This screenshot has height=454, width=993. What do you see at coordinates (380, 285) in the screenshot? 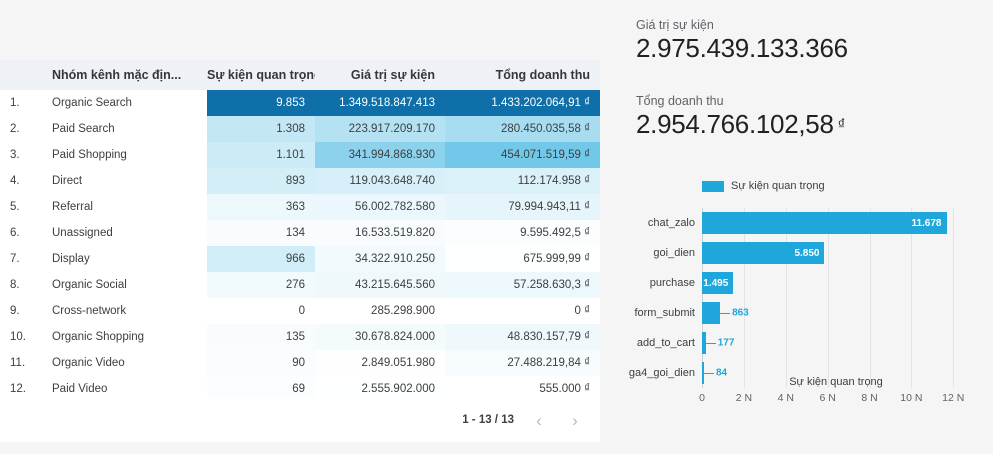
I see `cell-event-value: 43.215.645.560` at bounding box center [380, 285].